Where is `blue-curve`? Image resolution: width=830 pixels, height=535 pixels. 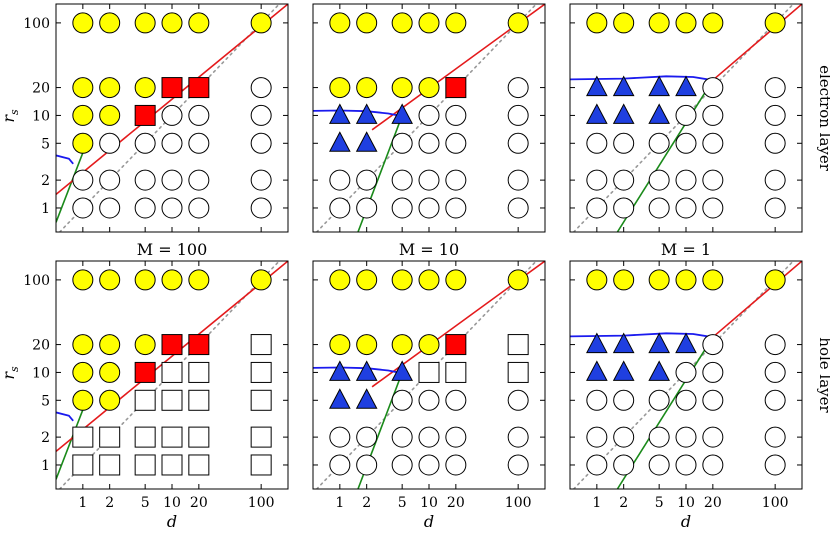 blue-curve is located at coordinates (65, 416).